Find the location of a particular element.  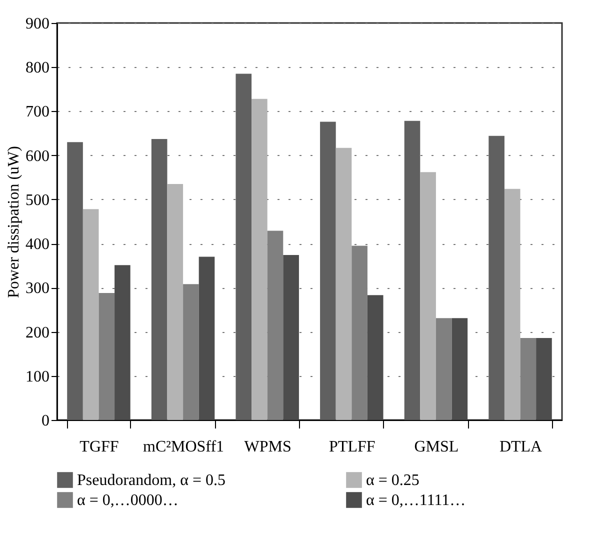

legend-label: Pseudorandom, α = 0.5 is located at coordinates (151, 480).